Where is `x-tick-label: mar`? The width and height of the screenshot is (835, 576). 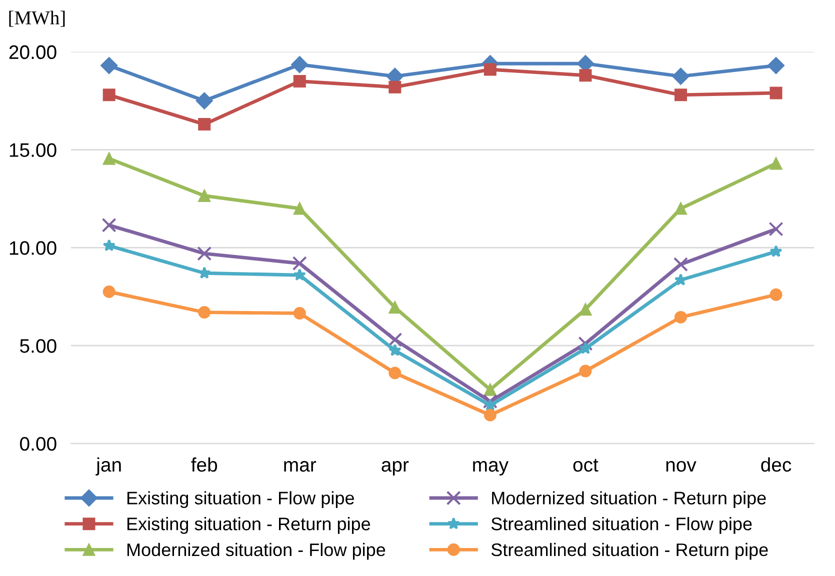
x-tick-label: mar is located at coordinates (300, 466).